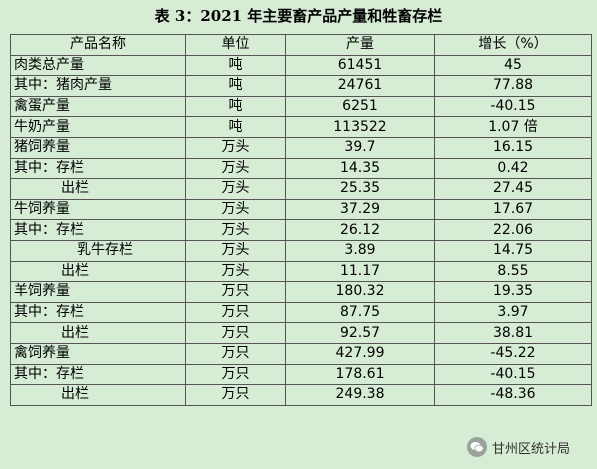 The height and width of the screenshot is (469, 597). What do you see at coordinates (98, 86) in the screenshot?
I see `row-name: 其中：猪肉产量` at bounding box center [98, 86].